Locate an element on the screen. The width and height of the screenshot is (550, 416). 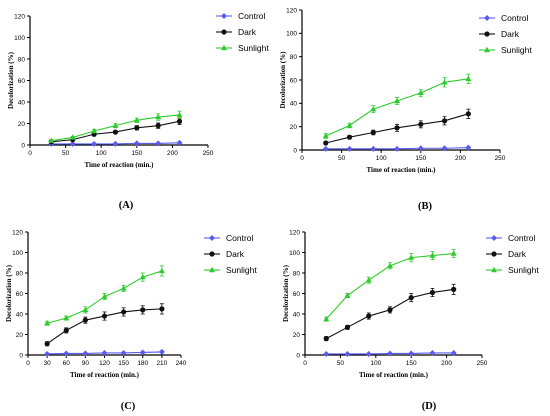
panel-label: (B) is located at coordinates (425, 206).